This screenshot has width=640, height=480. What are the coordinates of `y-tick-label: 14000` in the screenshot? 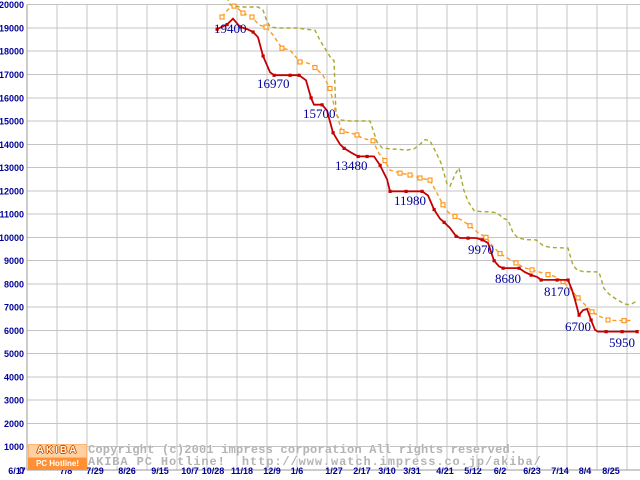 It's located at (12, 145).